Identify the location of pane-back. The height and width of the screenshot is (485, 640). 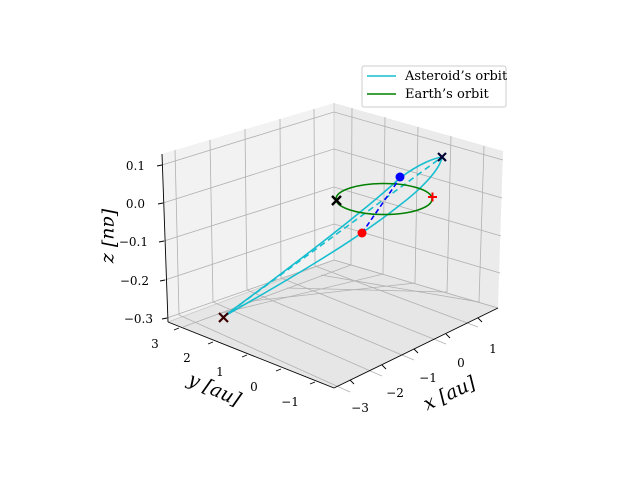
(418, 205).